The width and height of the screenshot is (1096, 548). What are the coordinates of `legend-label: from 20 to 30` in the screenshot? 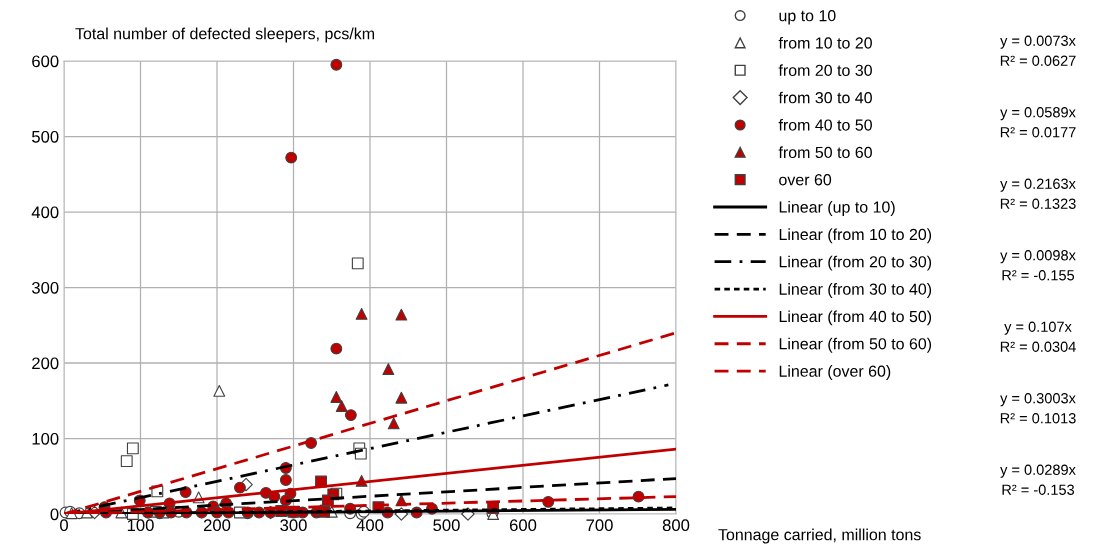 It's located at (825, 70).